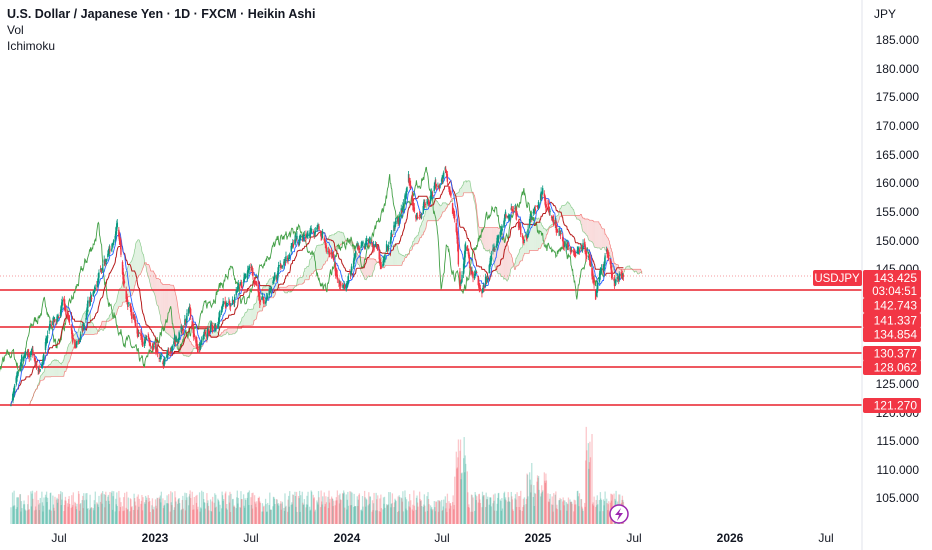 Image resolution: width=932 pixels, height=550 pixels. What do you see at coordinates (15, 30) in the screenshot?
I see `indicator-vol: Vol` at bounding box center [15, 30].